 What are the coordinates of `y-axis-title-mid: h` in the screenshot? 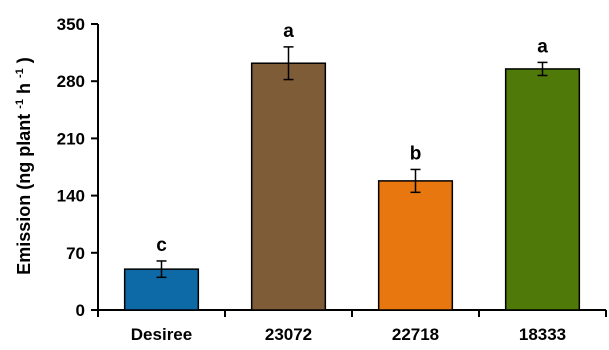 It's located at (24, 88).